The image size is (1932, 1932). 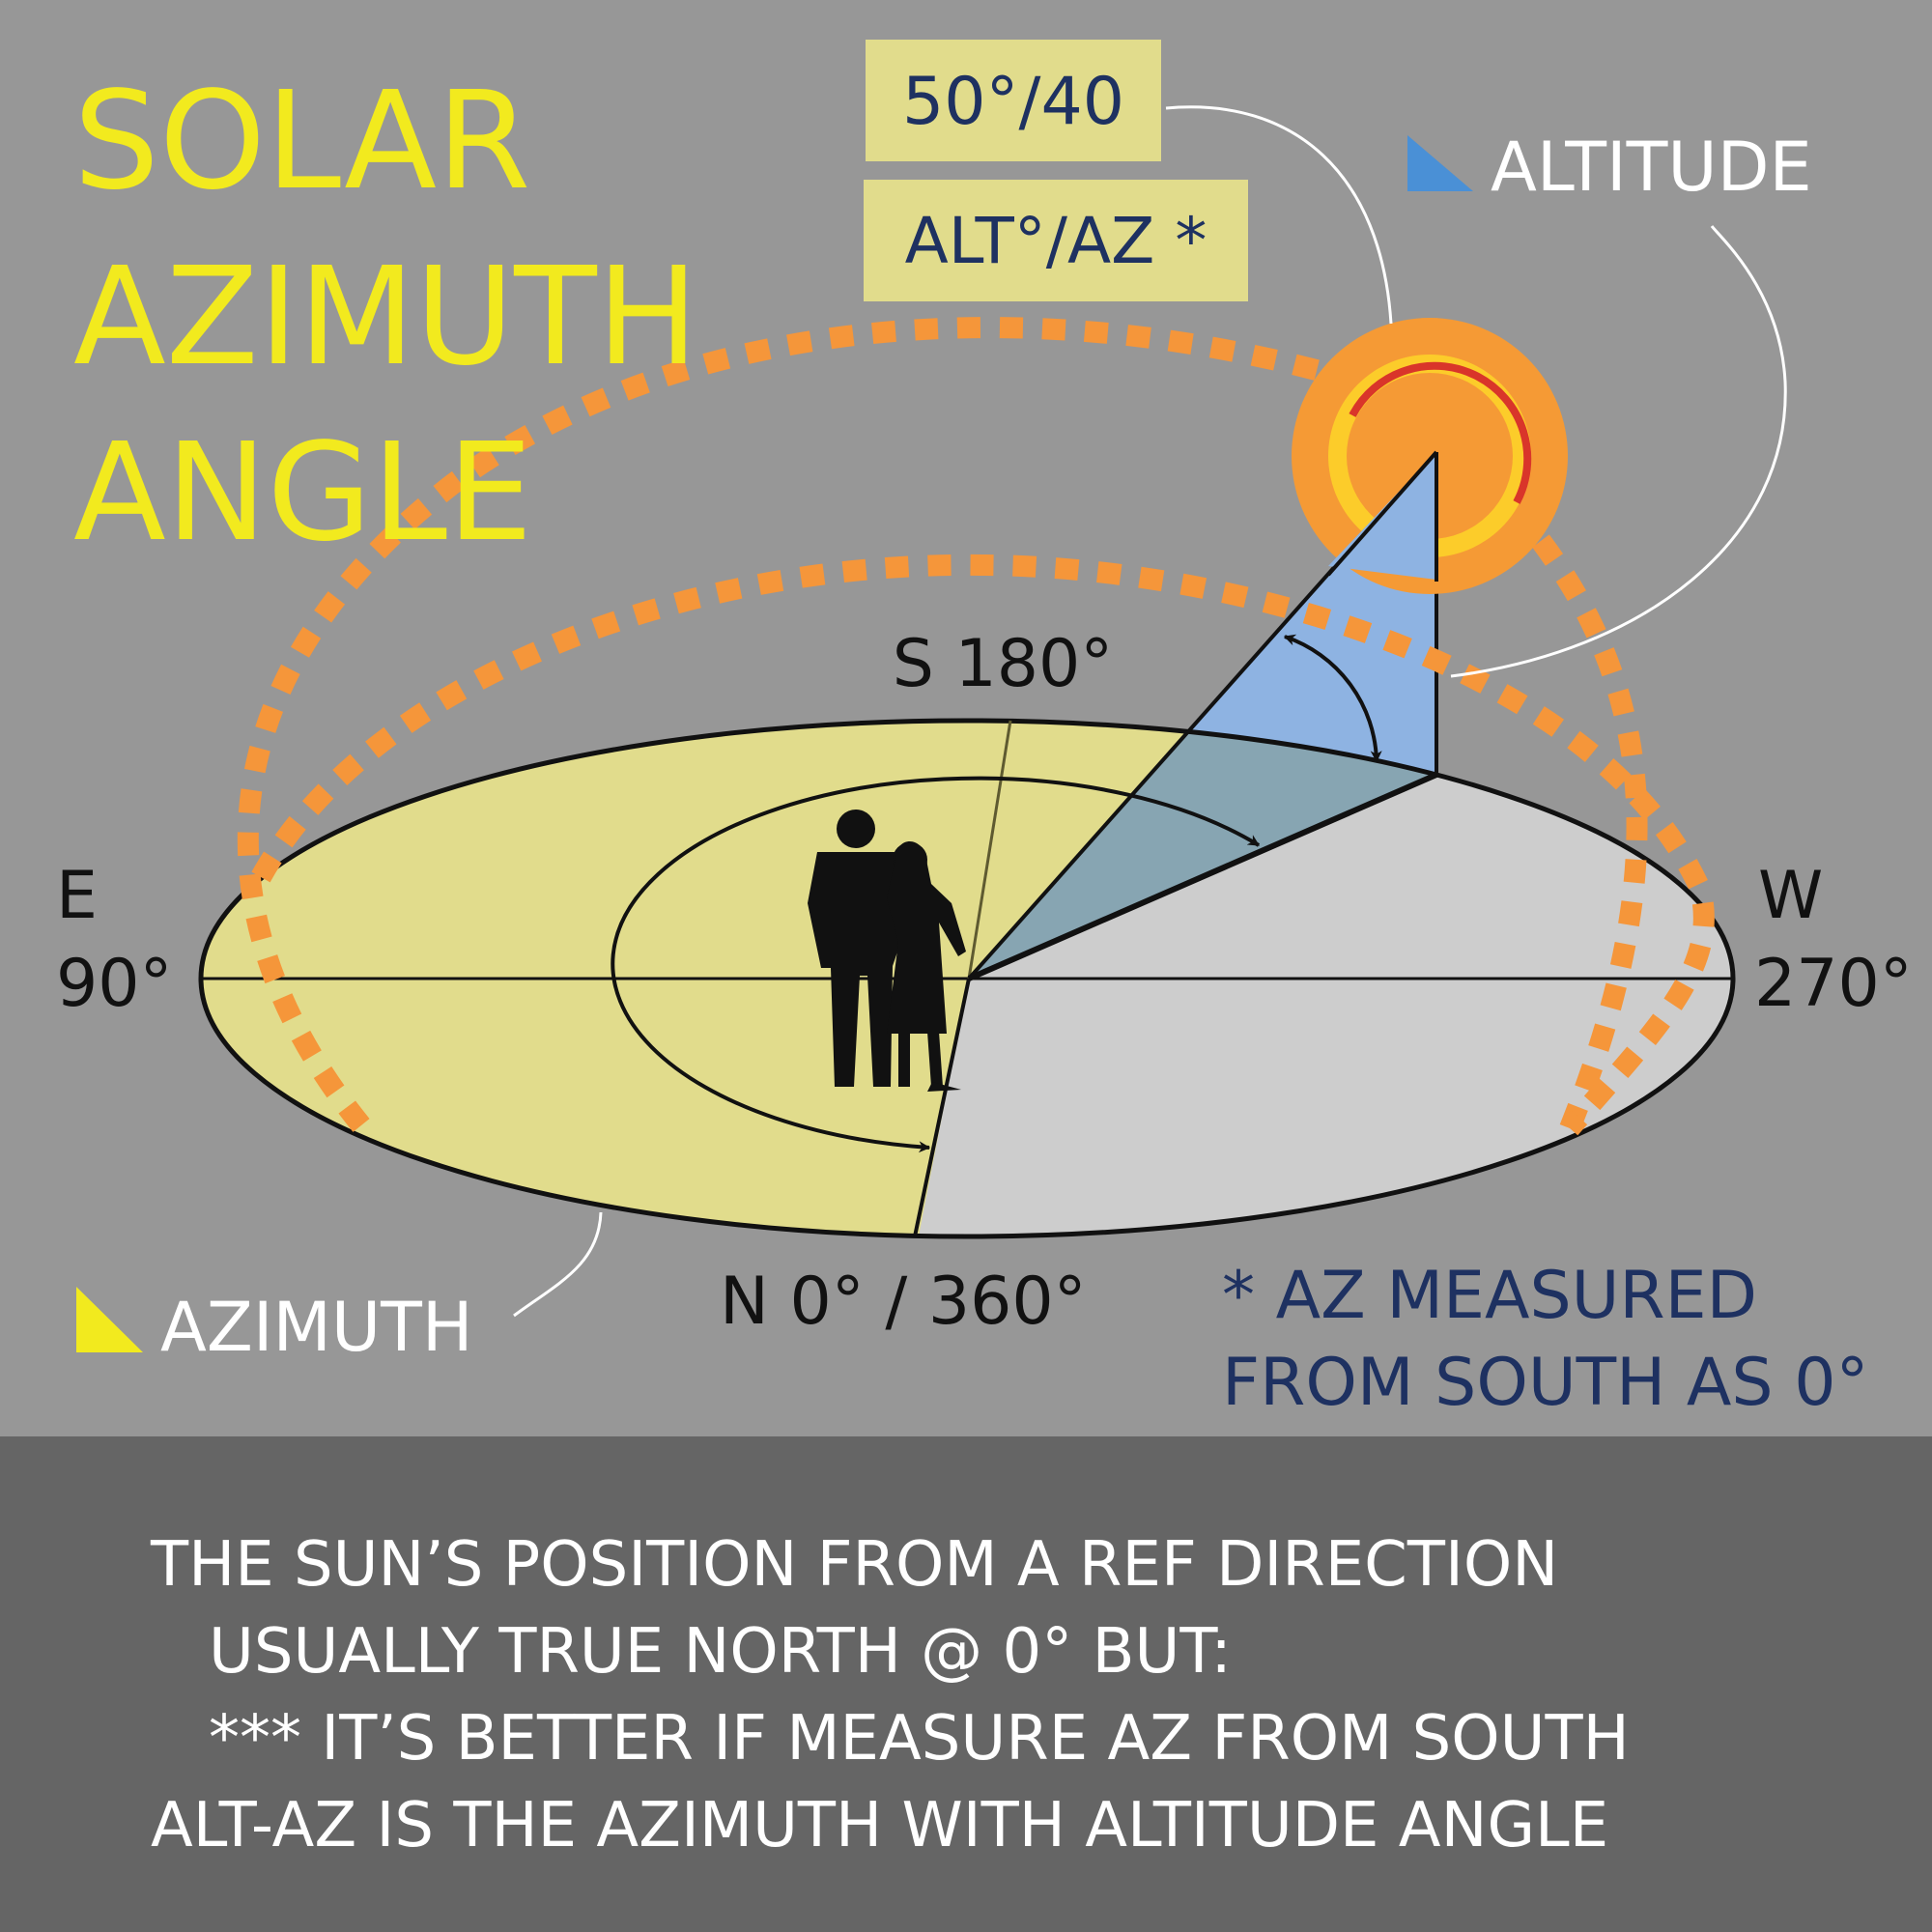 I want to click on altitude-angle-arc, so click(x=1332, y=698).